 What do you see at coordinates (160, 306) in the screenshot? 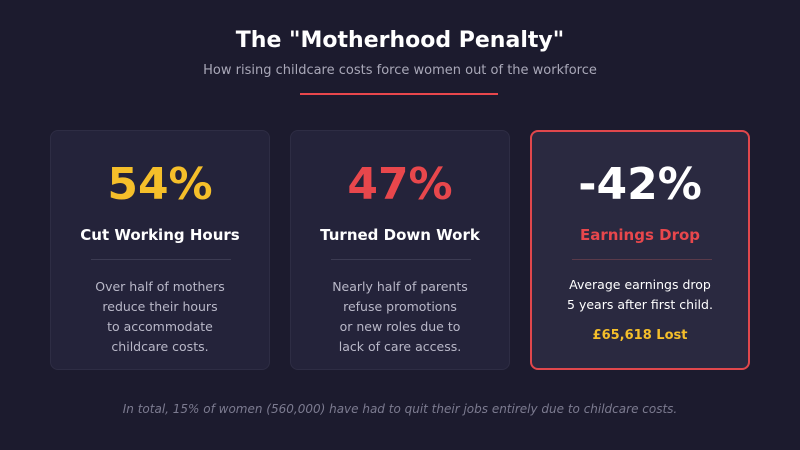
I see `description-line: reduce their hours` at bounding box center [160, 306].